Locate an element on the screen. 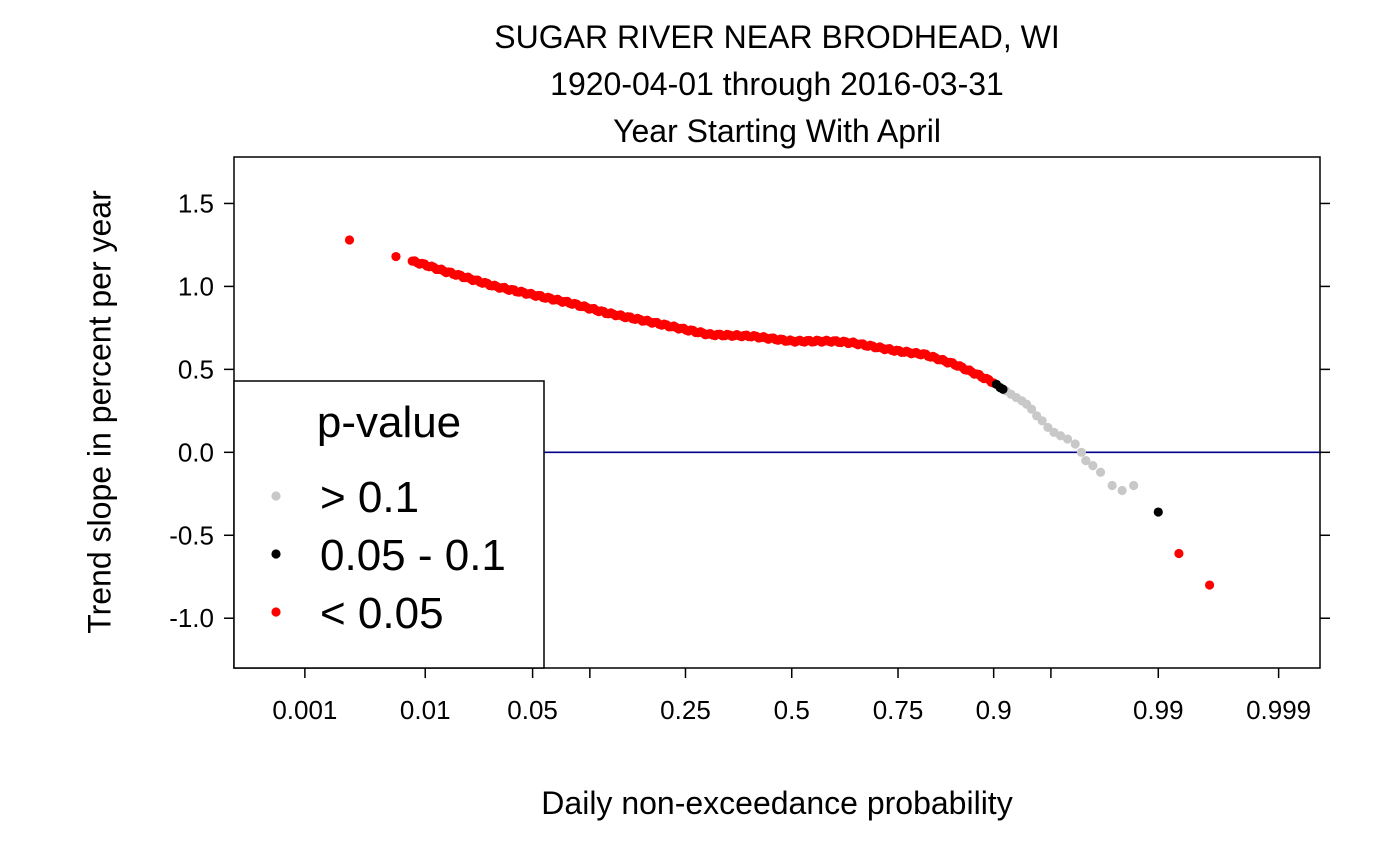 The width and height of the screenshot is (1400, 865). x-tick-label: 0.05 is located at coordinates (532, 710).